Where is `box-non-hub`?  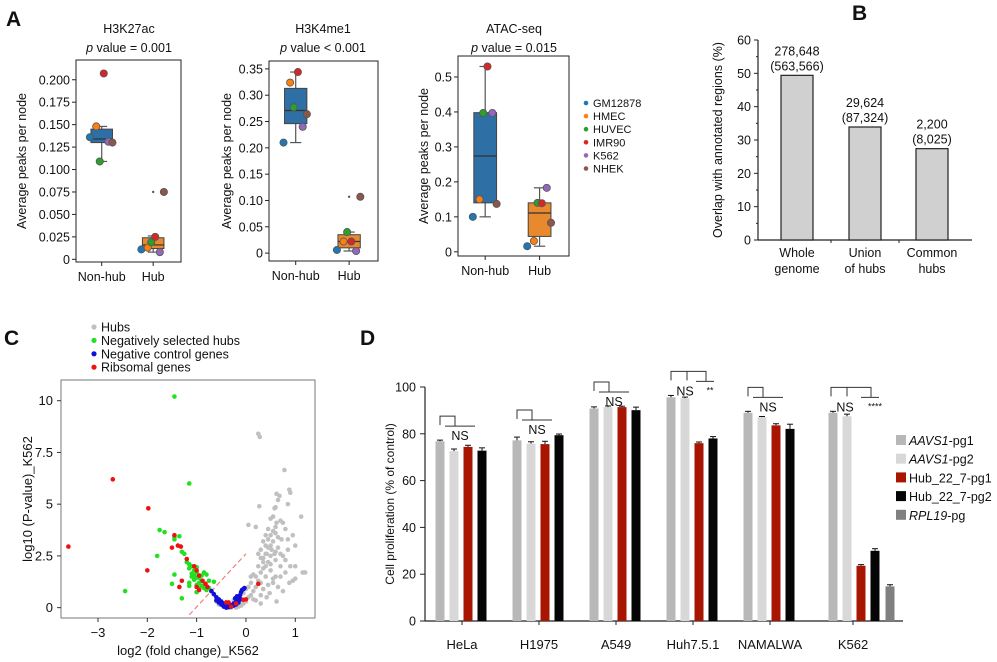
box-non-hub is located at coordinates (485, 158).